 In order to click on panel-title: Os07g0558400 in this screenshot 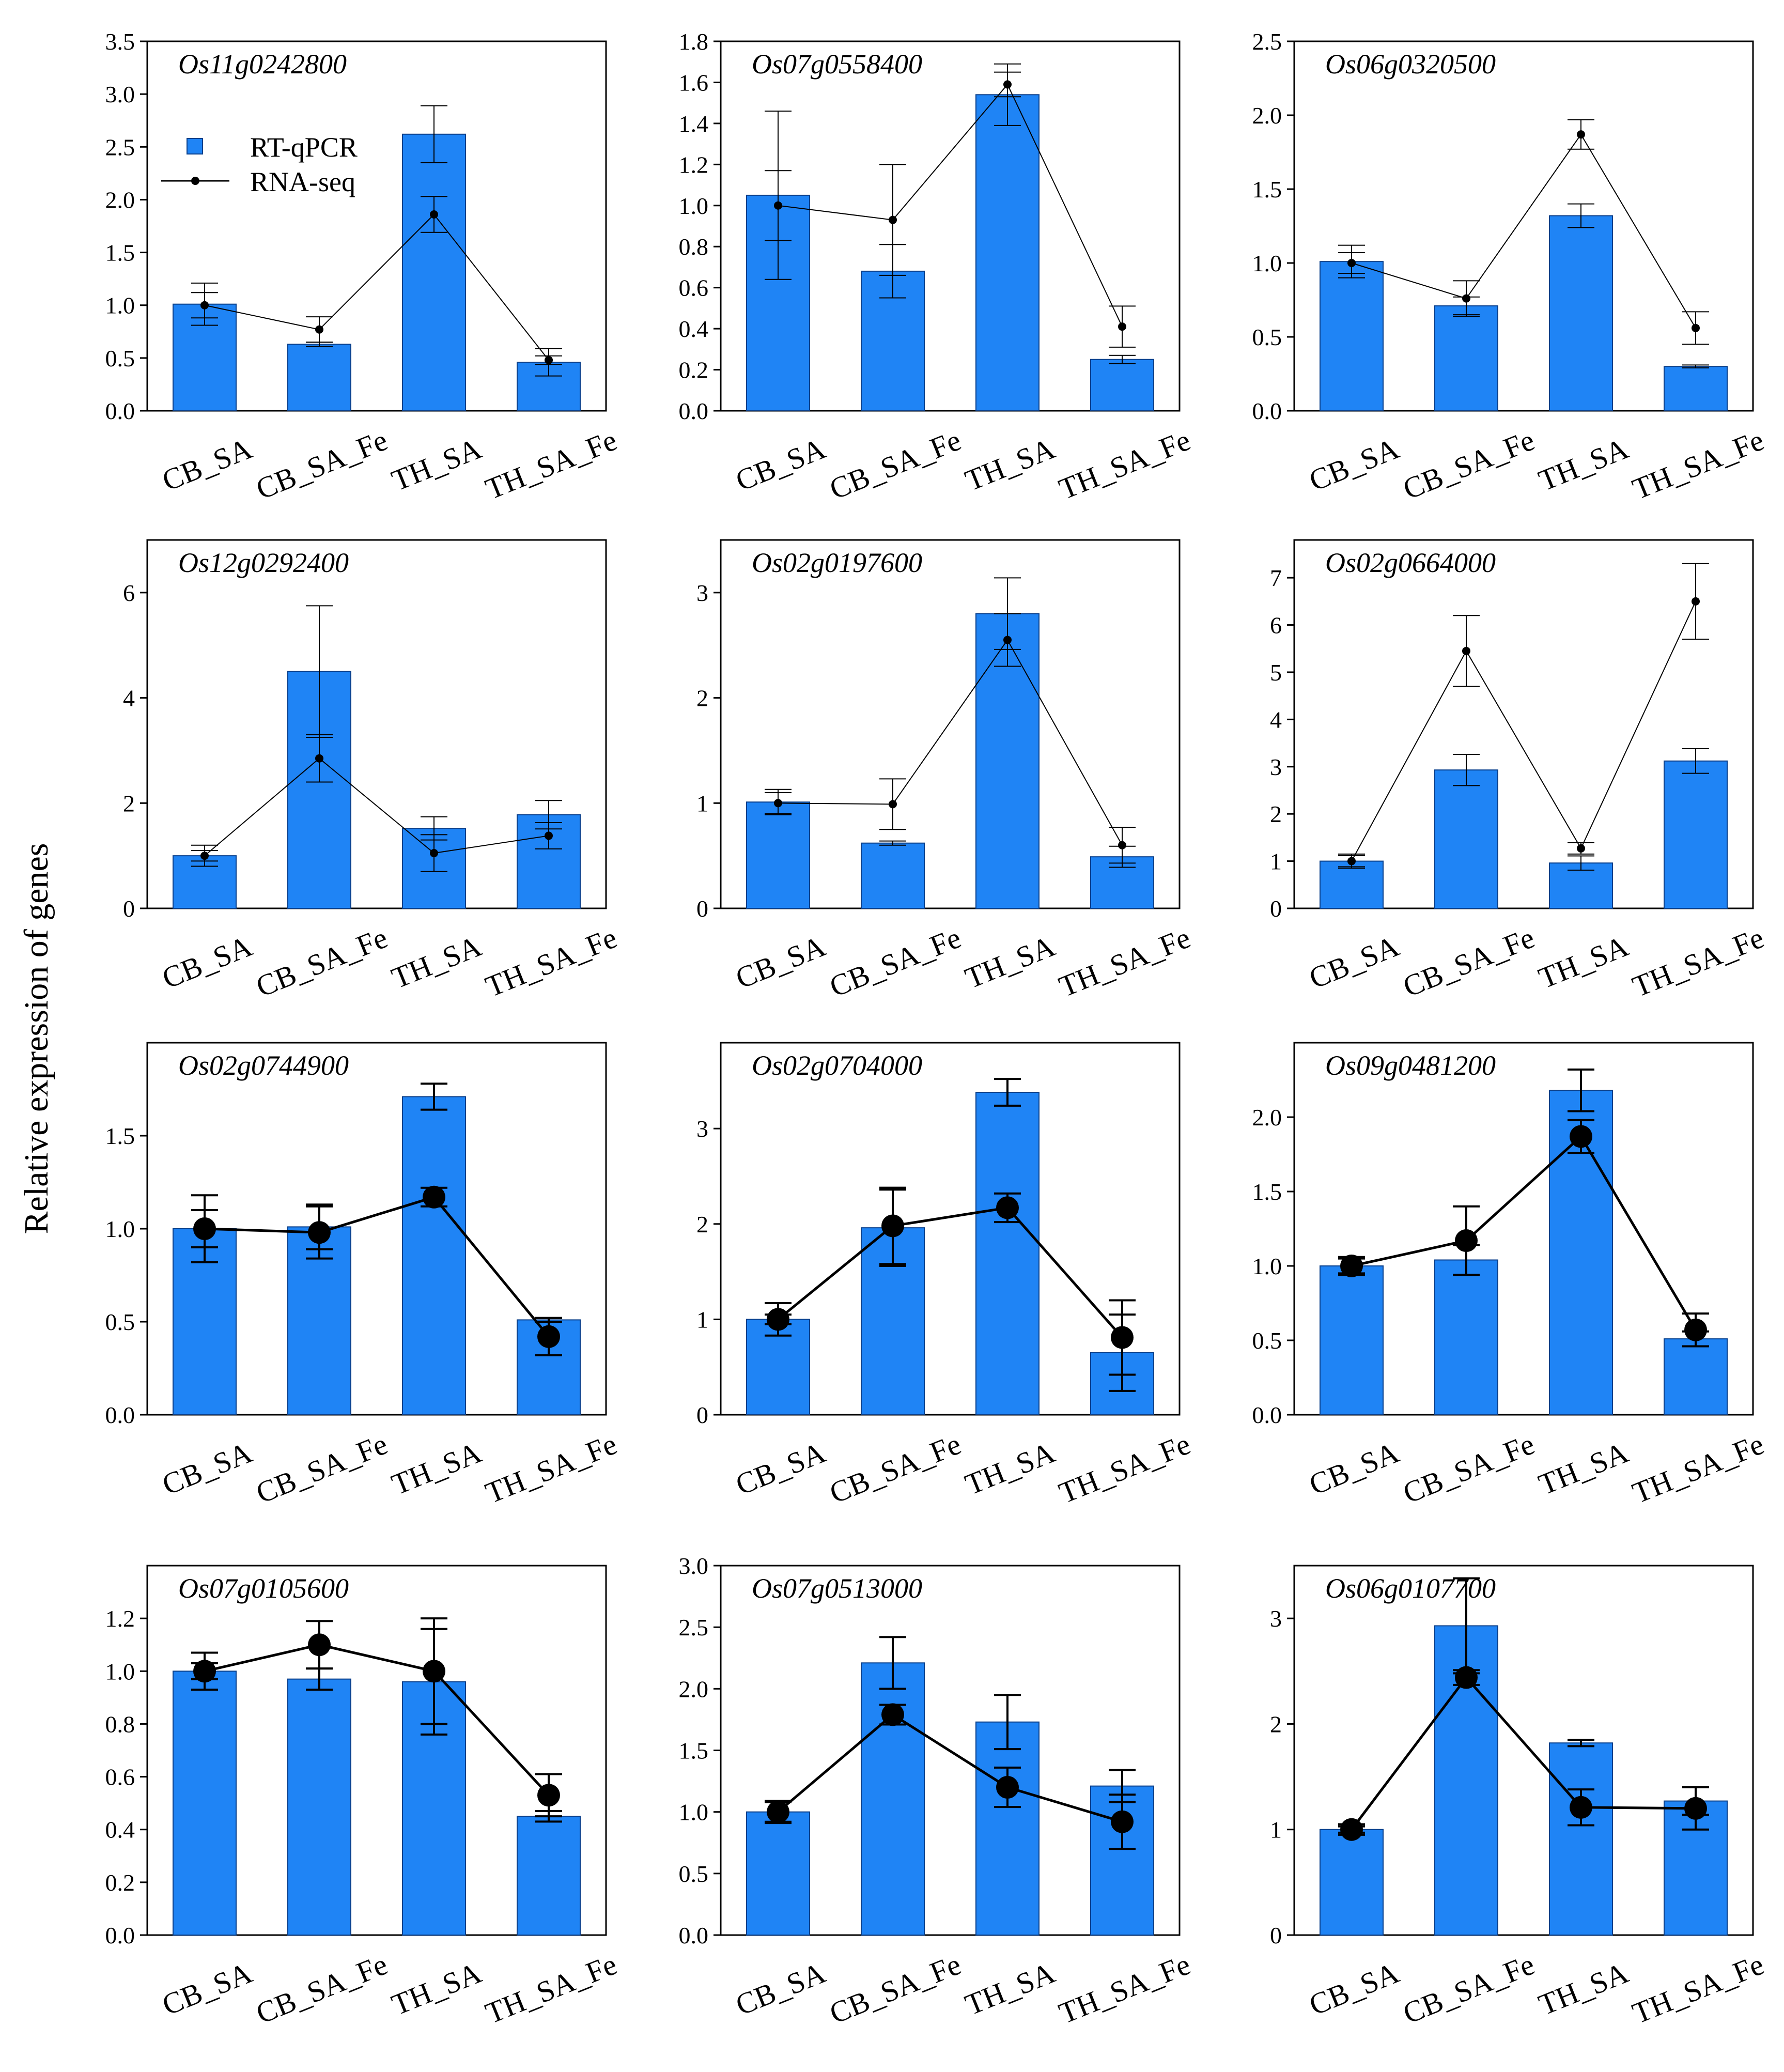, I will do `click(837, 64)`.